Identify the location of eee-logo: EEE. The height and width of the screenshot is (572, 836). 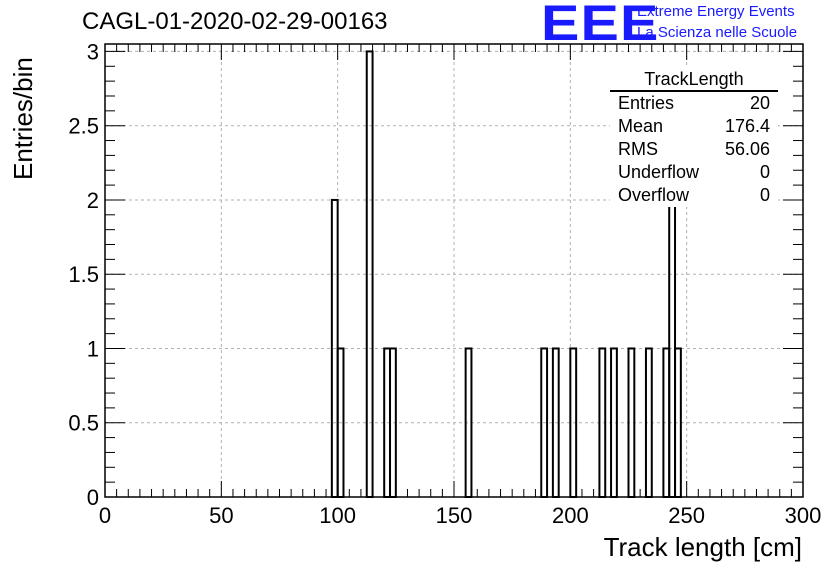
(600, 25).